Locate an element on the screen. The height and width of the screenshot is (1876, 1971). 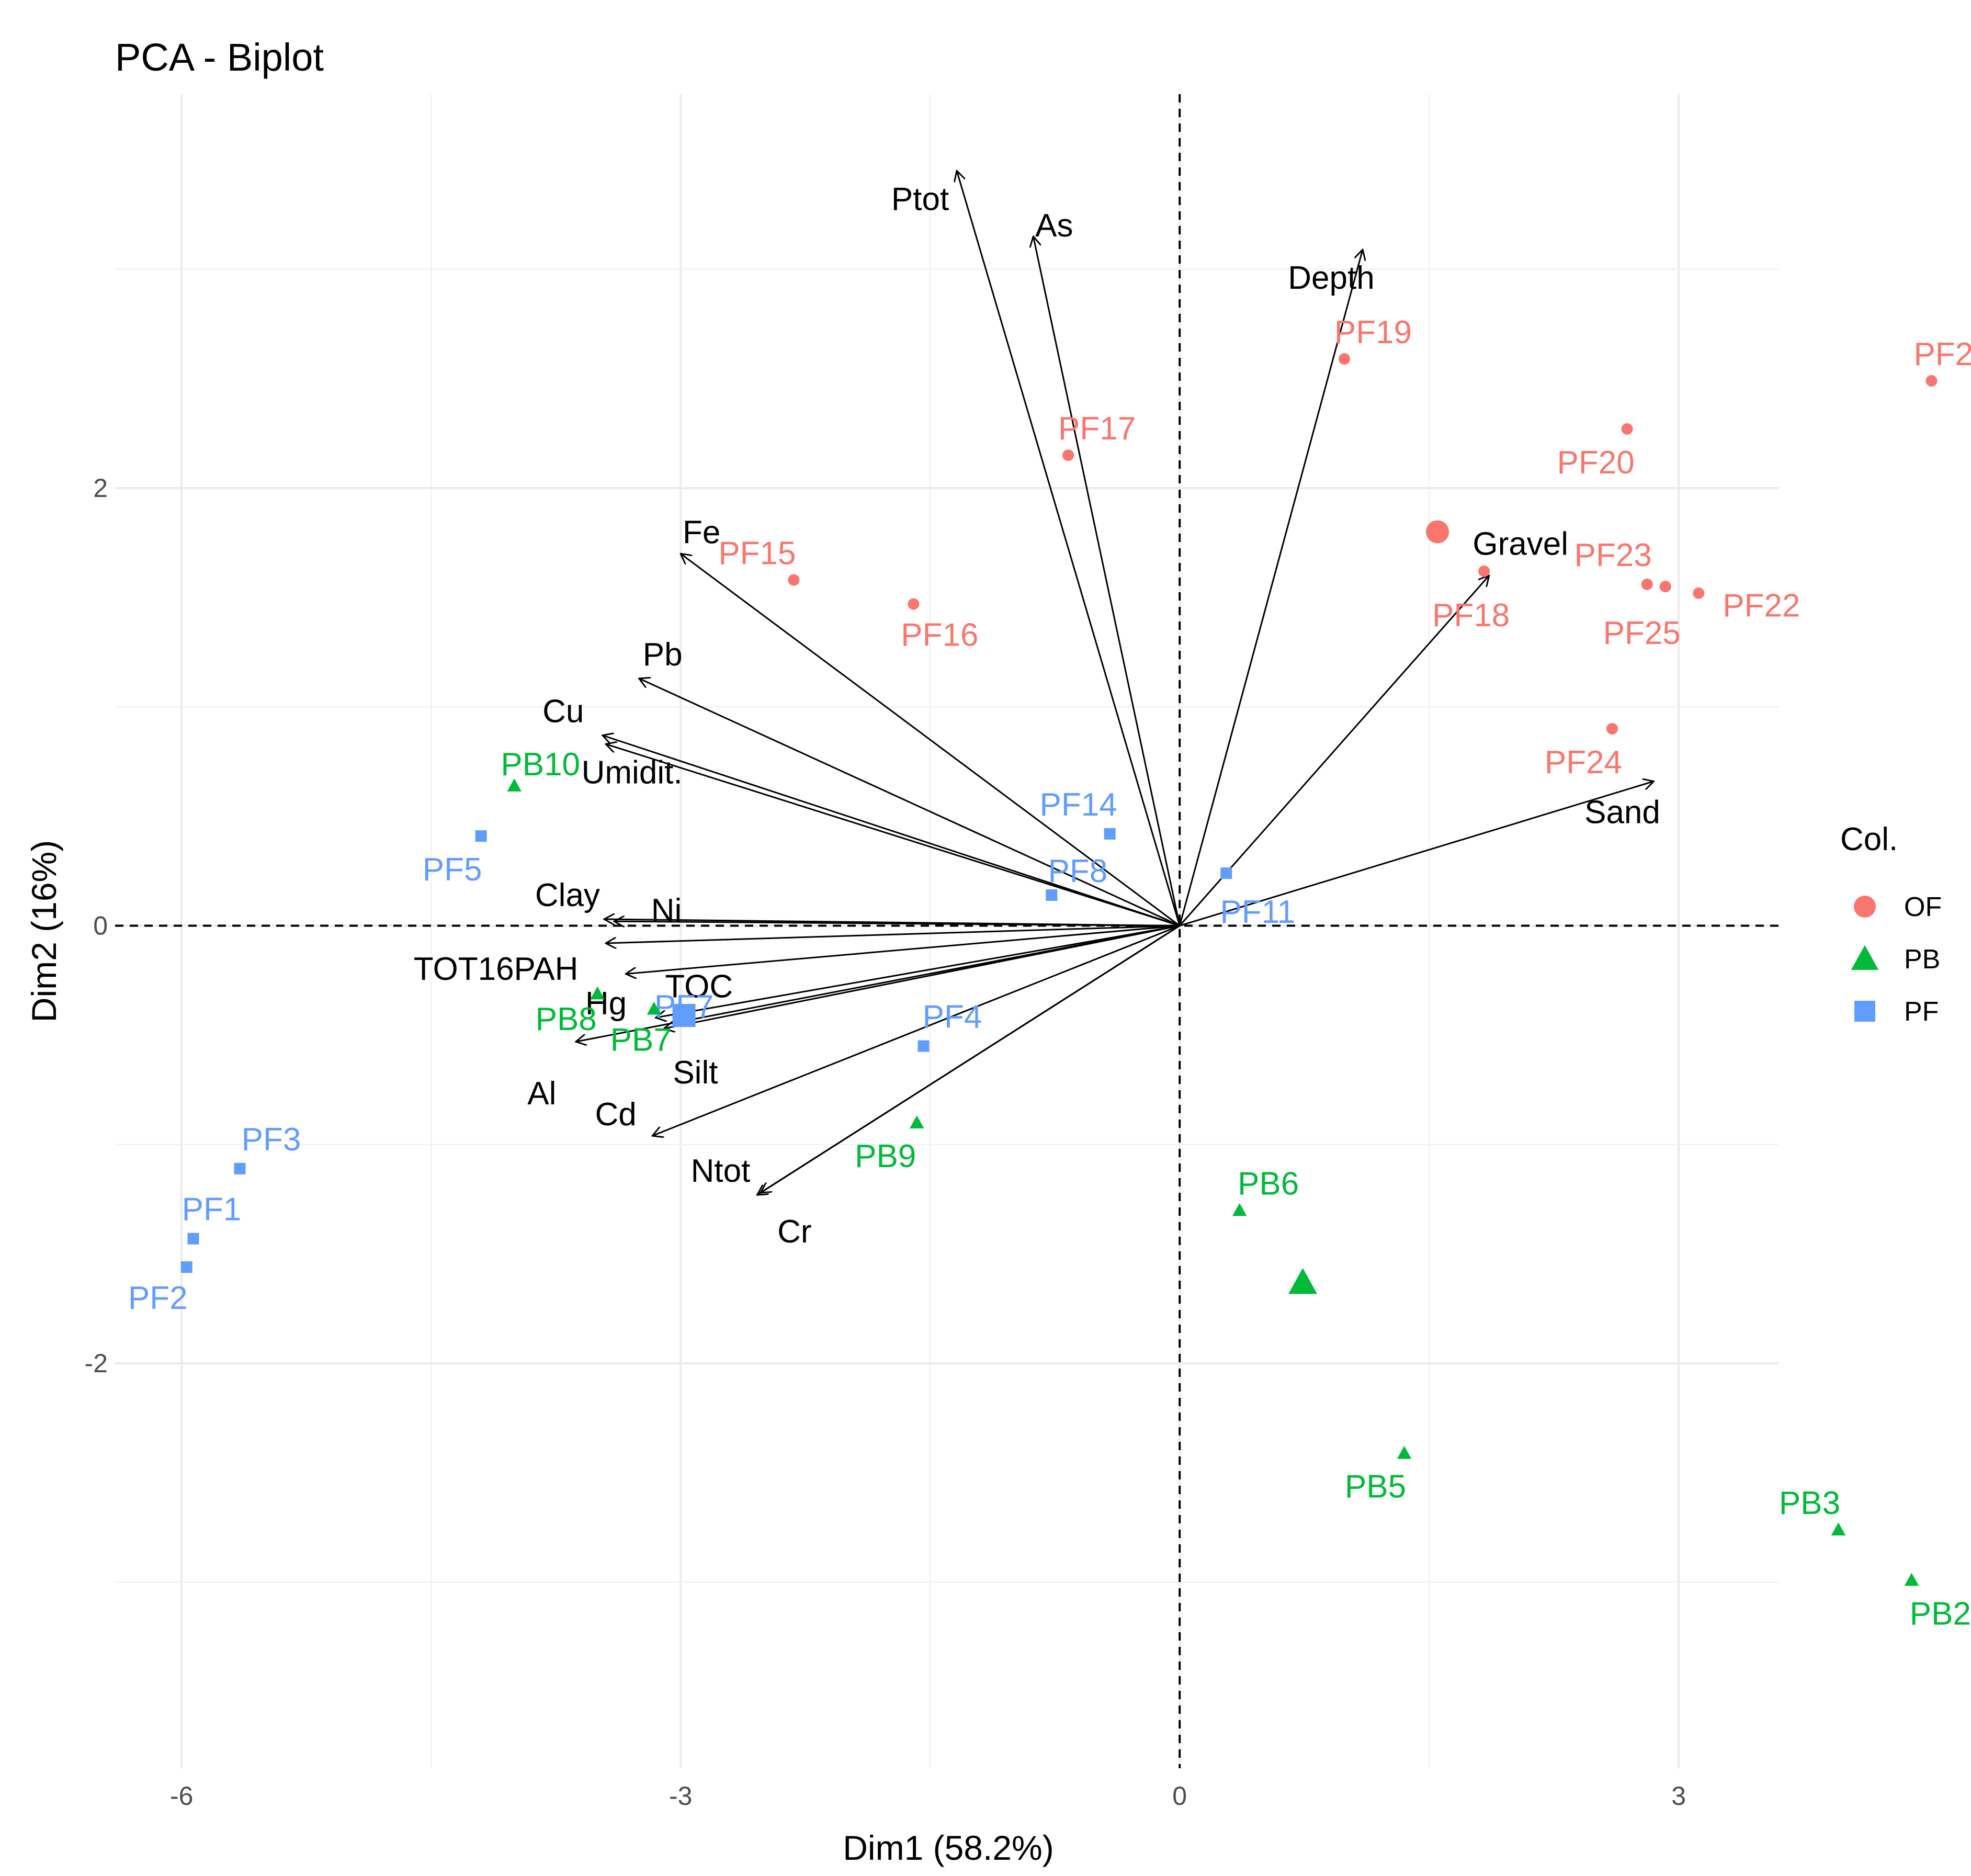
point-label-pb5: PB5 is located at coordinates (1375, 1487).